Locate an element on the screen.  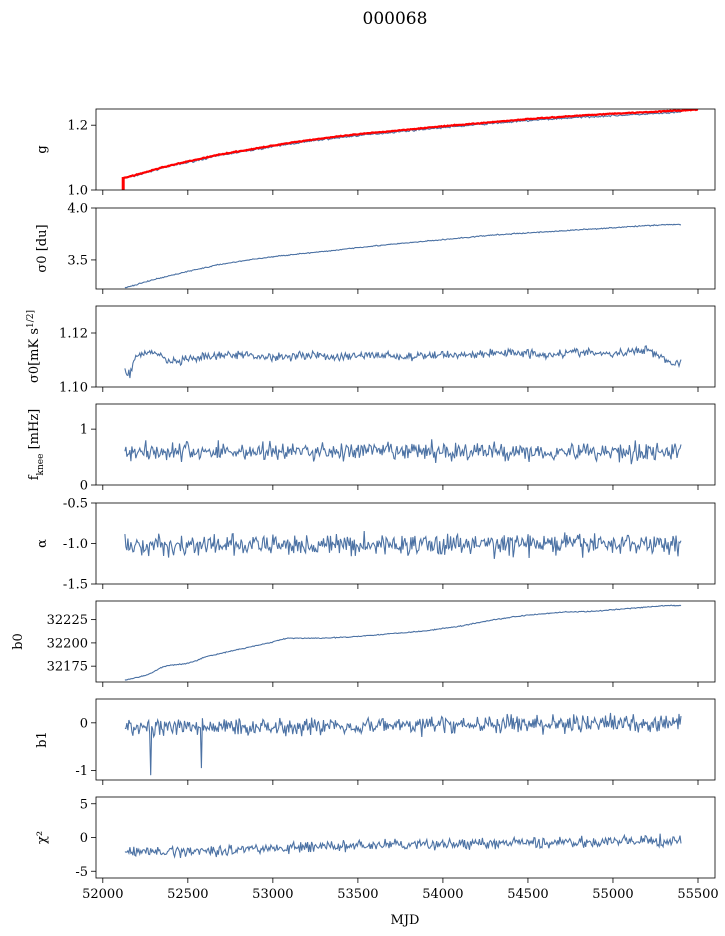
y-axis-label: σ0 [du] is located at coordinates (42, 248).